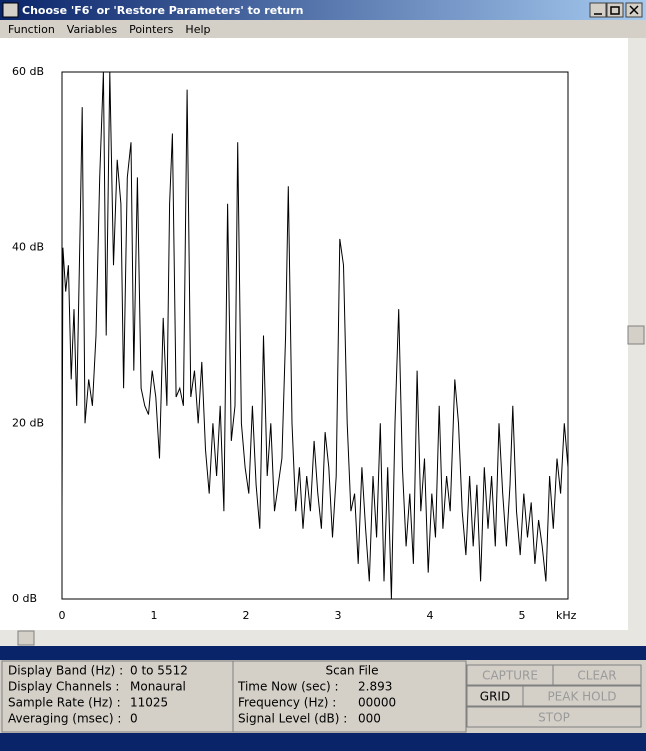 Image resolution: width=646 pixels, height=751 pixels. Describe the element at coordinates (151, 29) in the screenshot. I see `menu-item: Pointers` at that location.